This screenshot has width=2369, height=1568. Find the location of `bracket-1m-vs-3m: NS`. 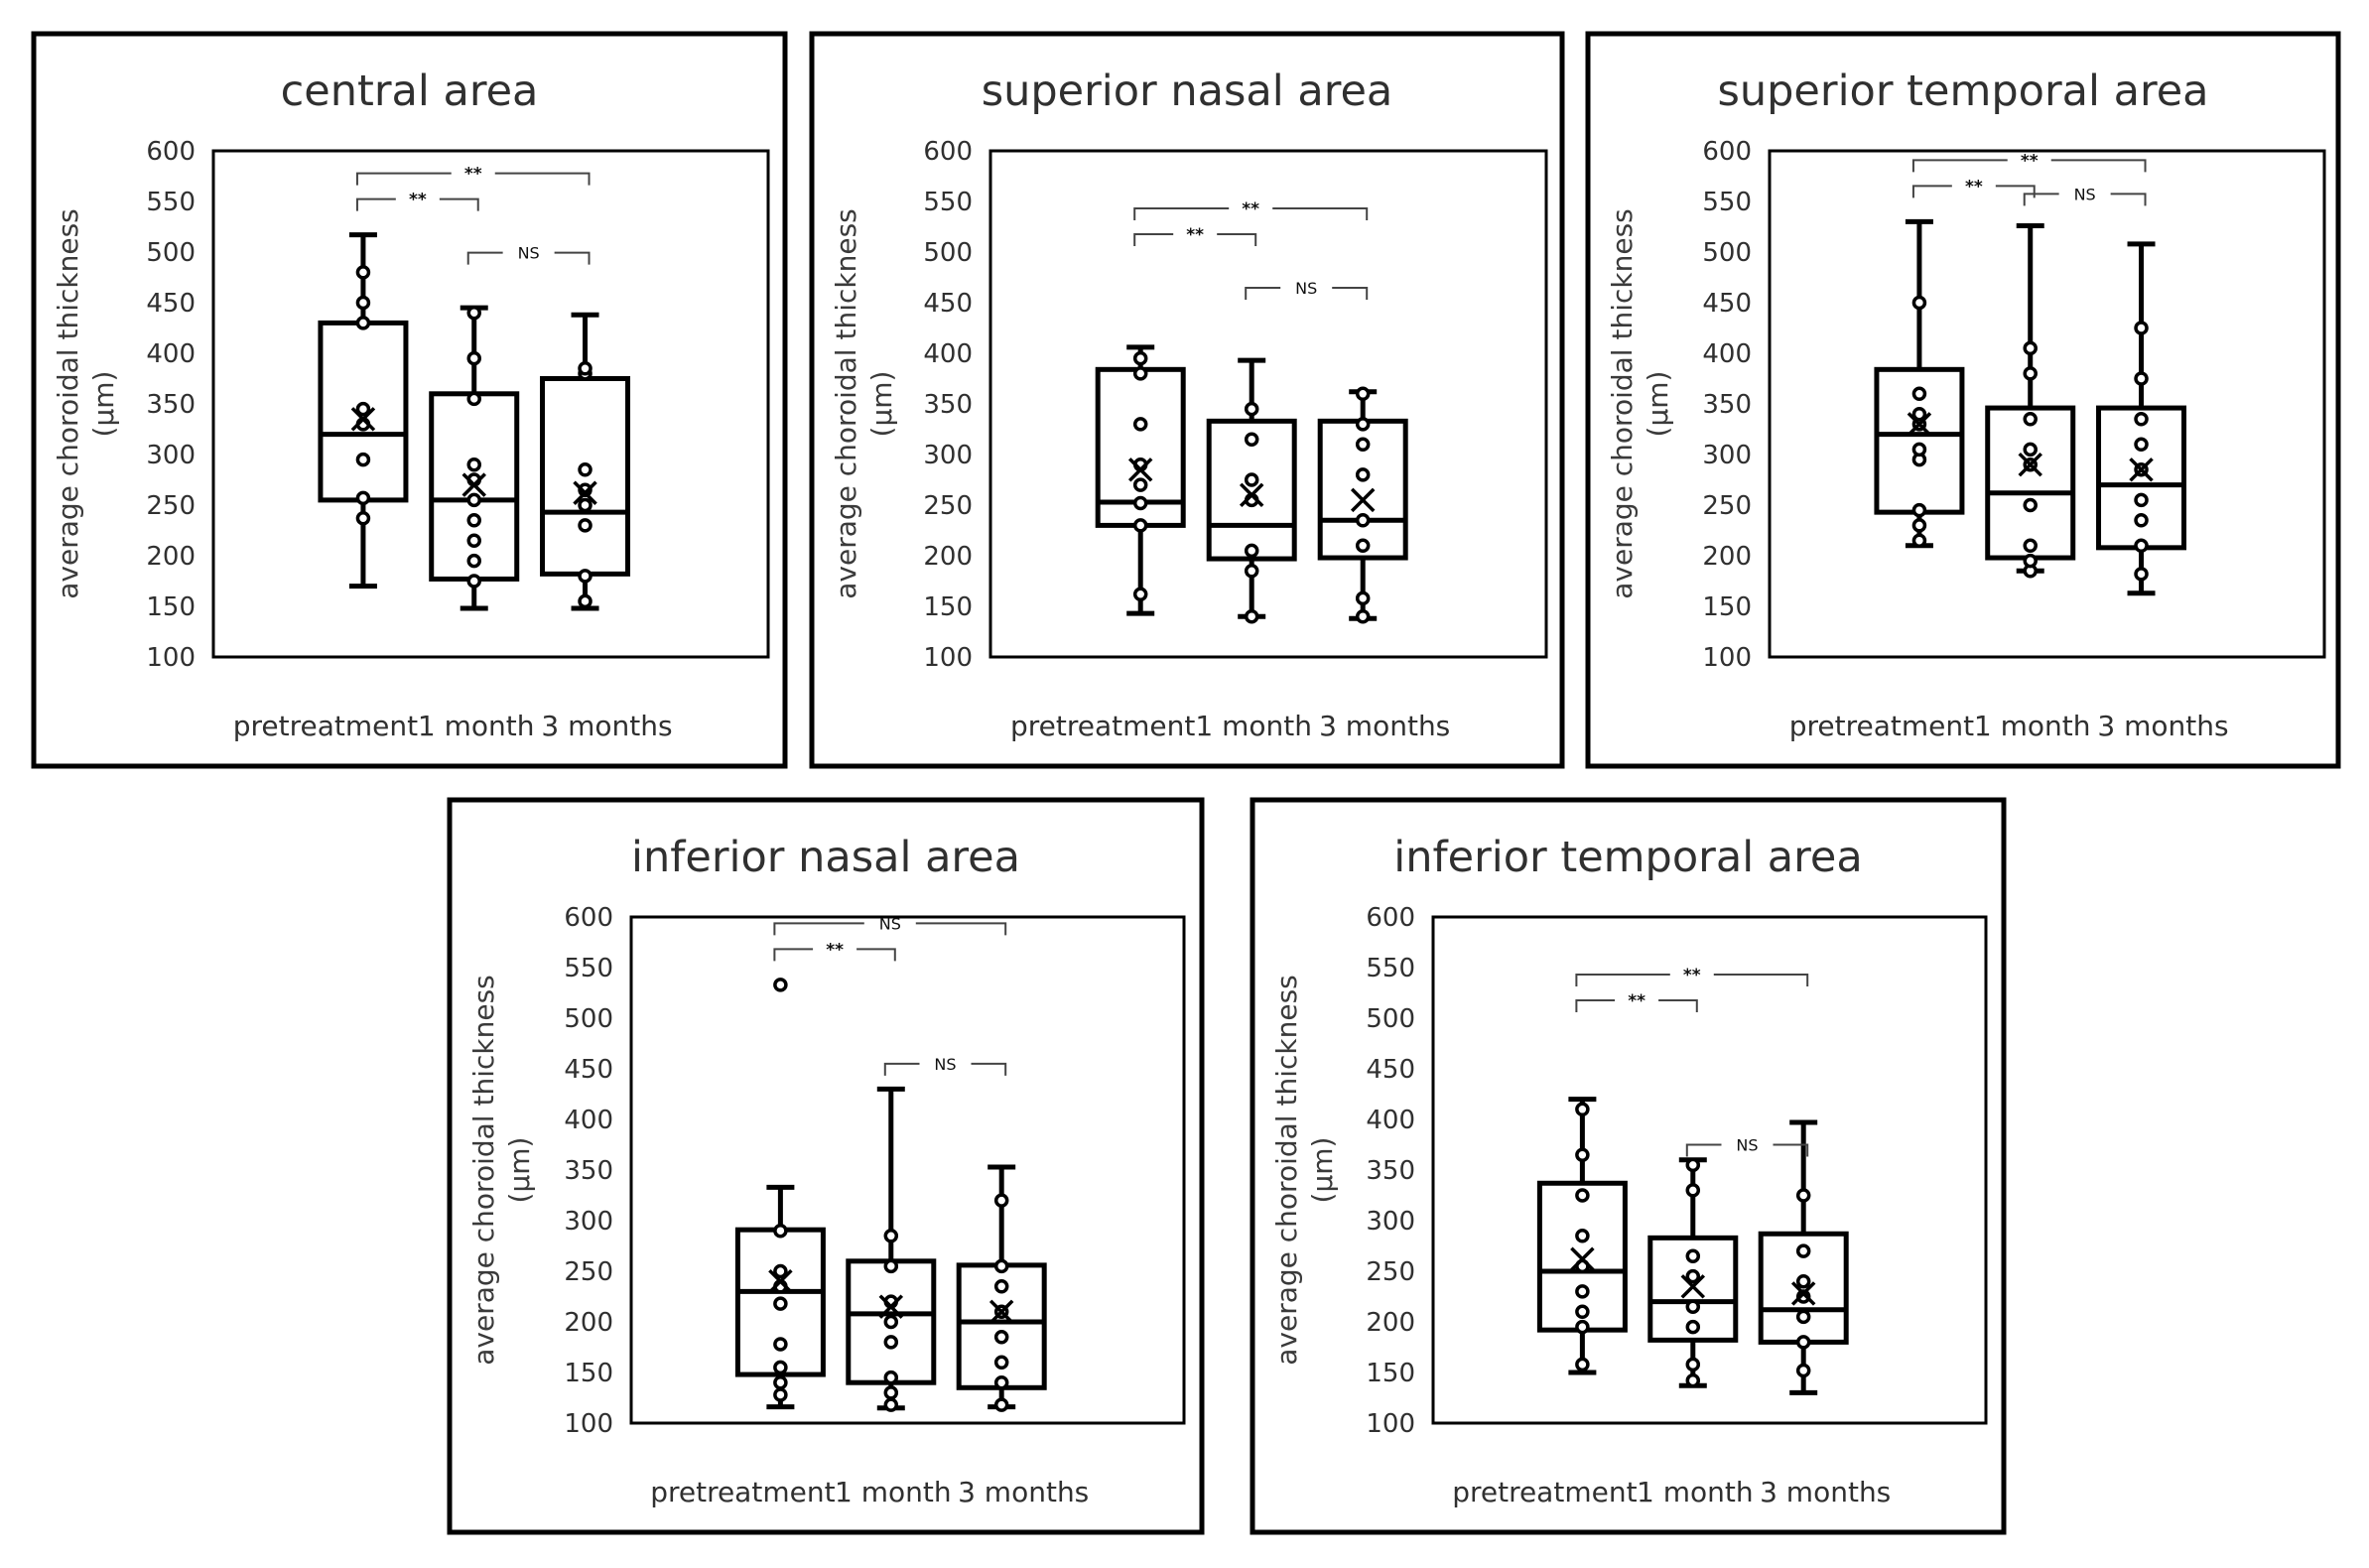

bracket-1m-vs-3m: NS is located at coordinates (528, 254).